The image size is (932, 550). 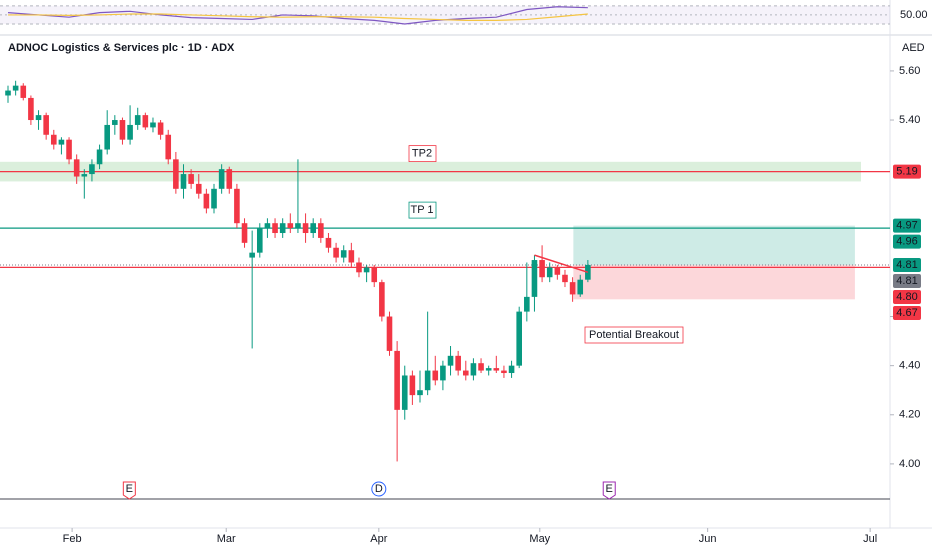 What do you see at coordinates (634, 335) in the screenshot?
I see `annotation: Potential Breakout` at bounding box center [634, 335].